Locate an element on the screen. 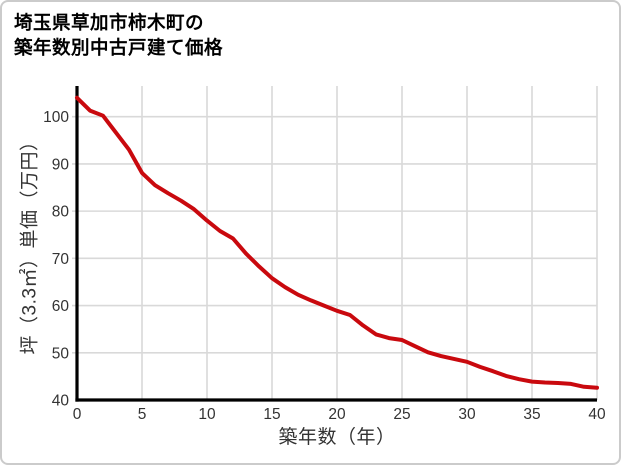 Image resolution: width=621 pixels, height=465 pixels. x-tick-label: 5 is located at coordinates (142, 414).